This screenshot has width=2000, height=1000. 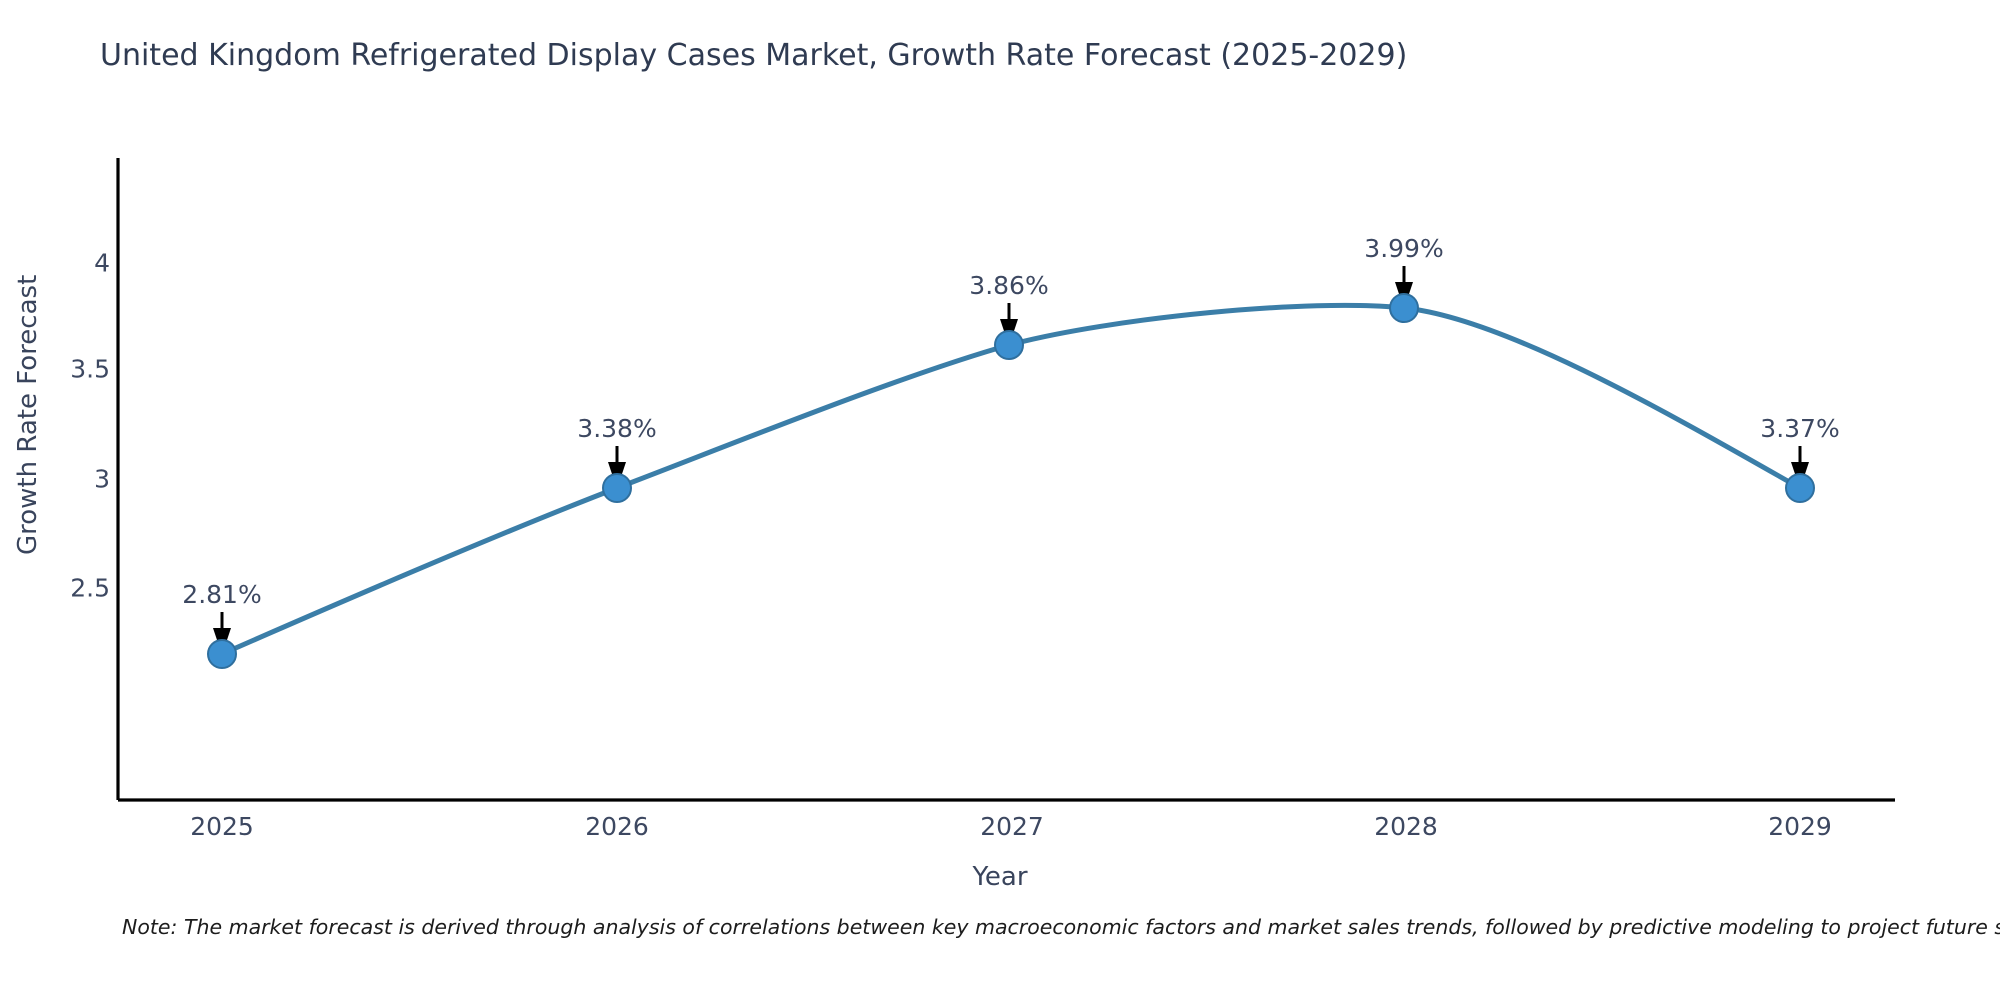 I want to click on y-tick-label-3-5: 3.5, so click(x=90, y=369).